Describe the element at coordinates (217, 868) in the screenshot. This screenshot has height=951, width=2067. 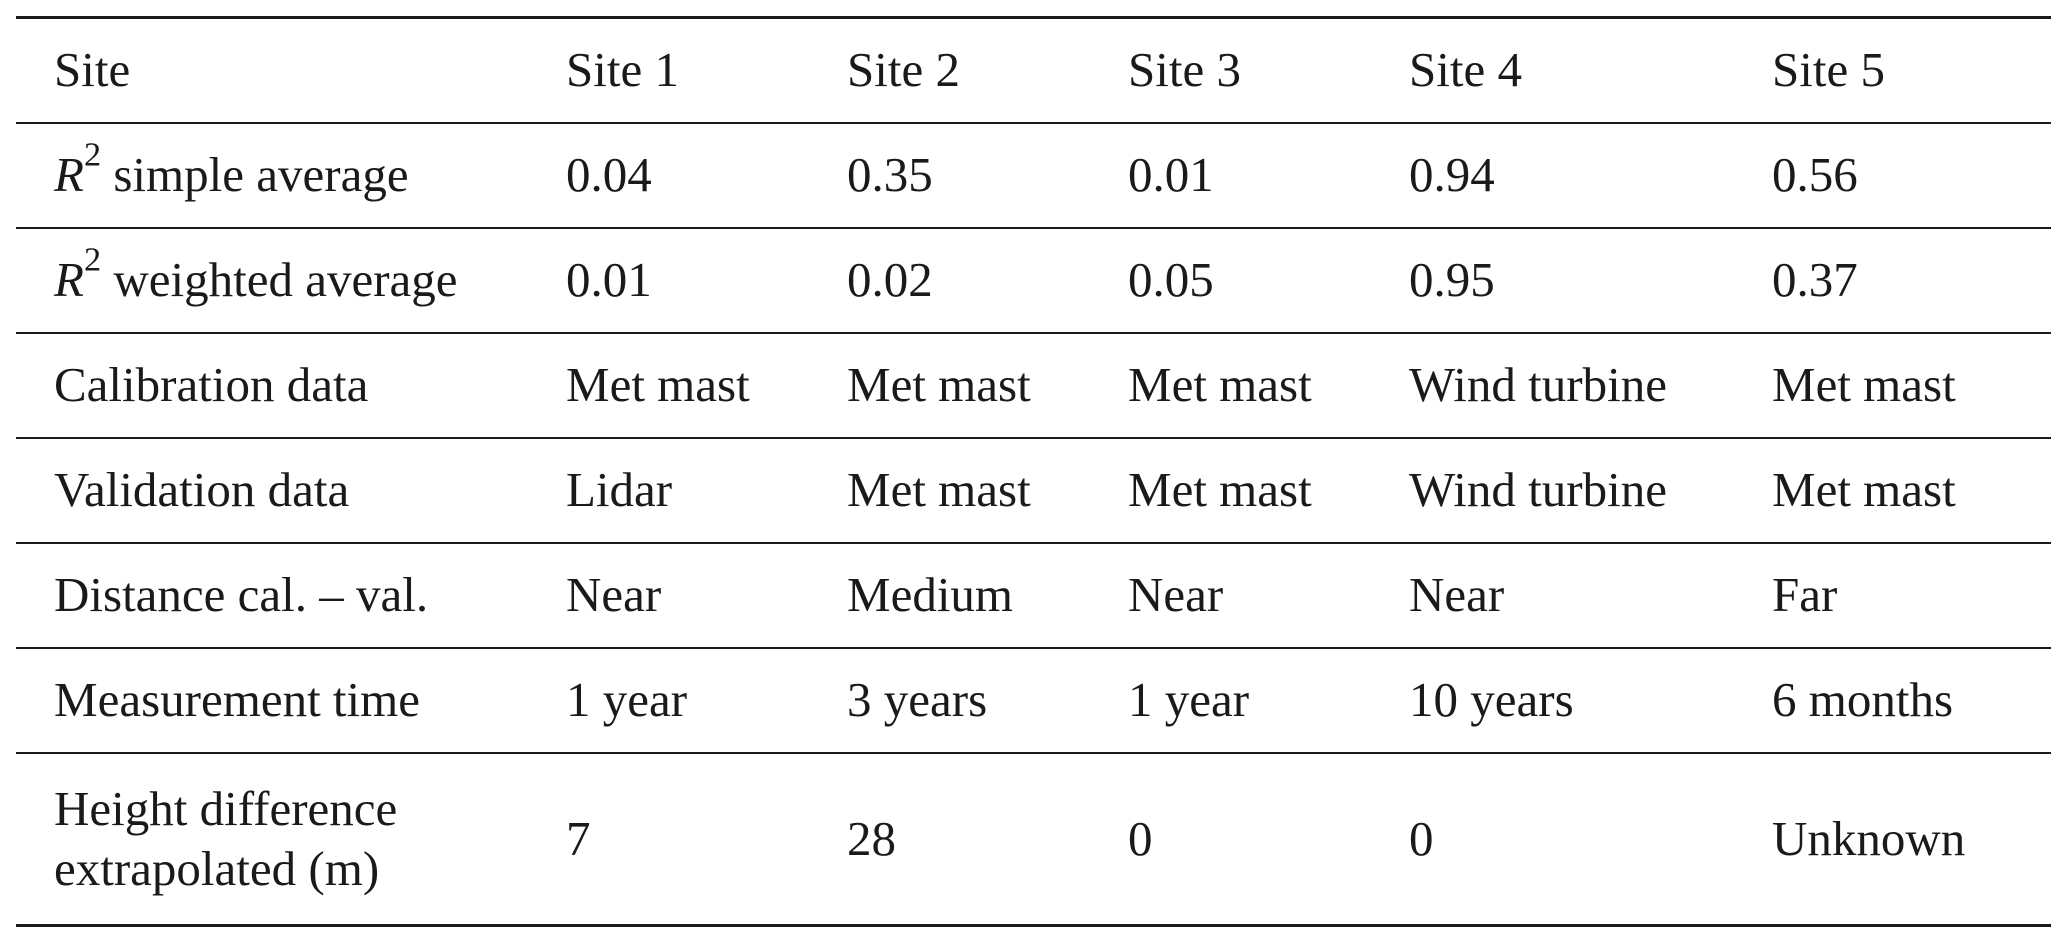
I see `row-label-line-2: extrapolated (m)` at that location.